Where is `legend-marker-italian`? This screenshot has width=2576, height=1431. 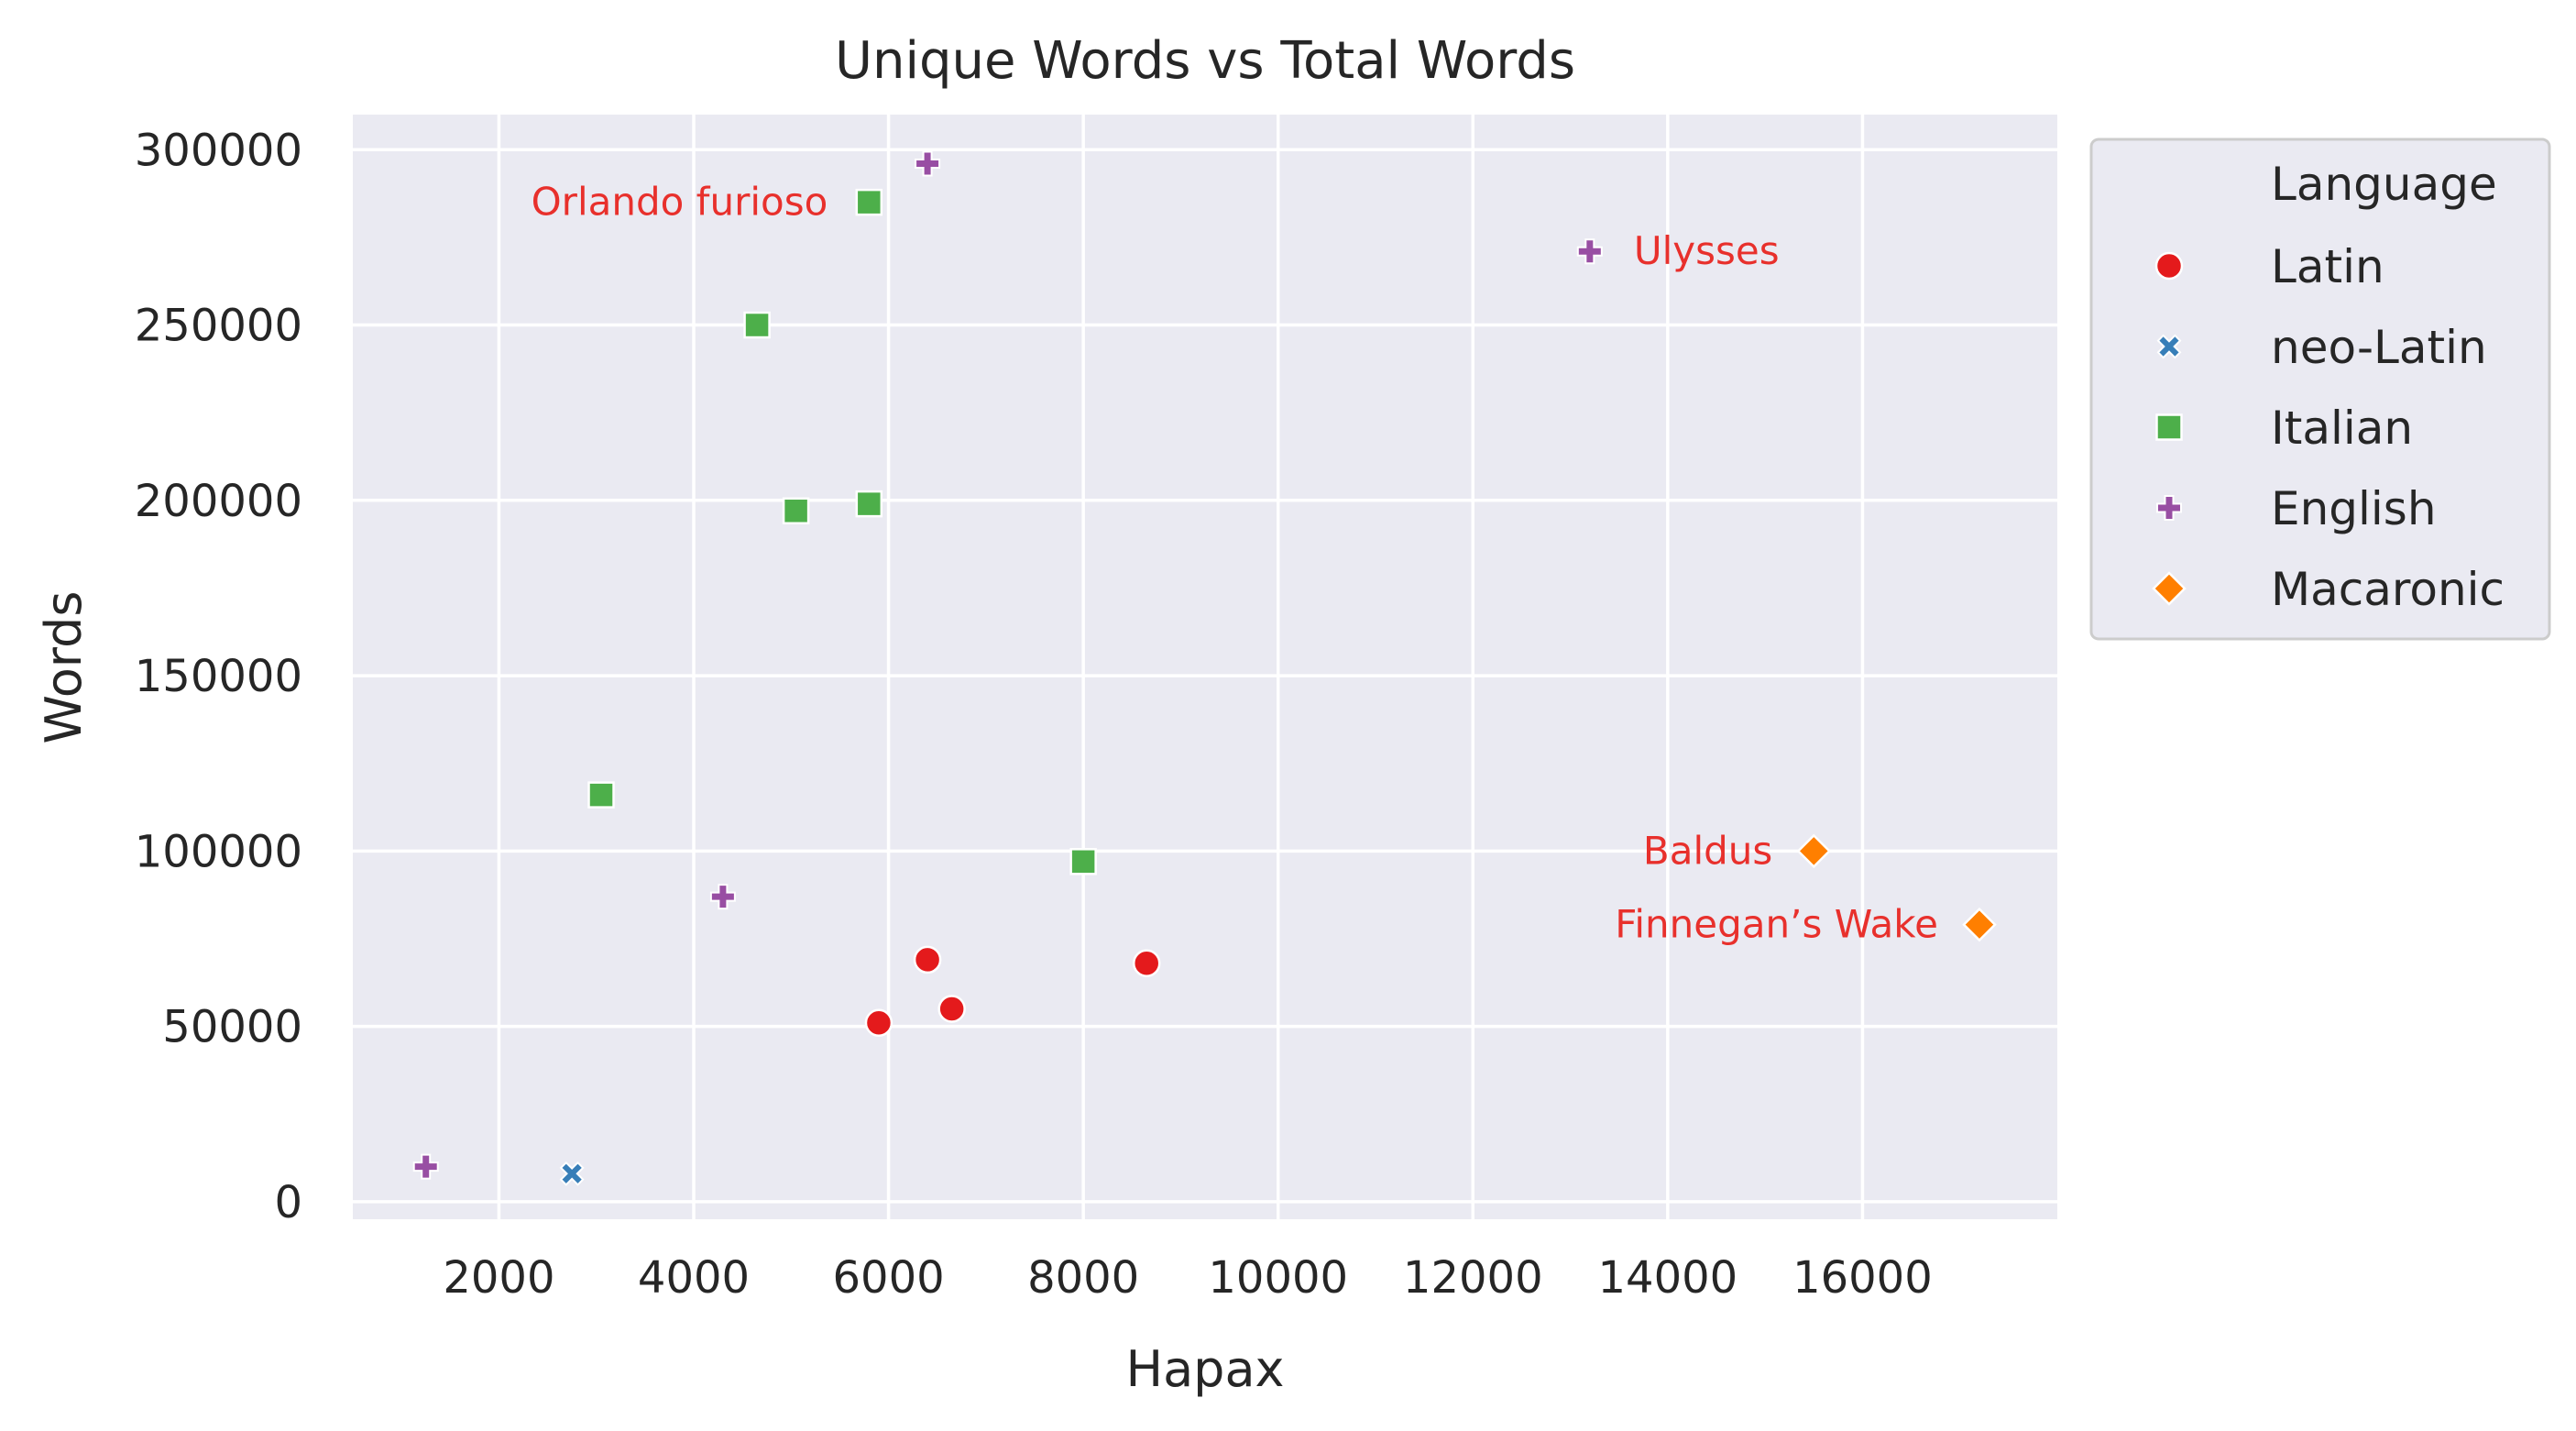
legend-marker-italian is located at coordinates (2169, 427).